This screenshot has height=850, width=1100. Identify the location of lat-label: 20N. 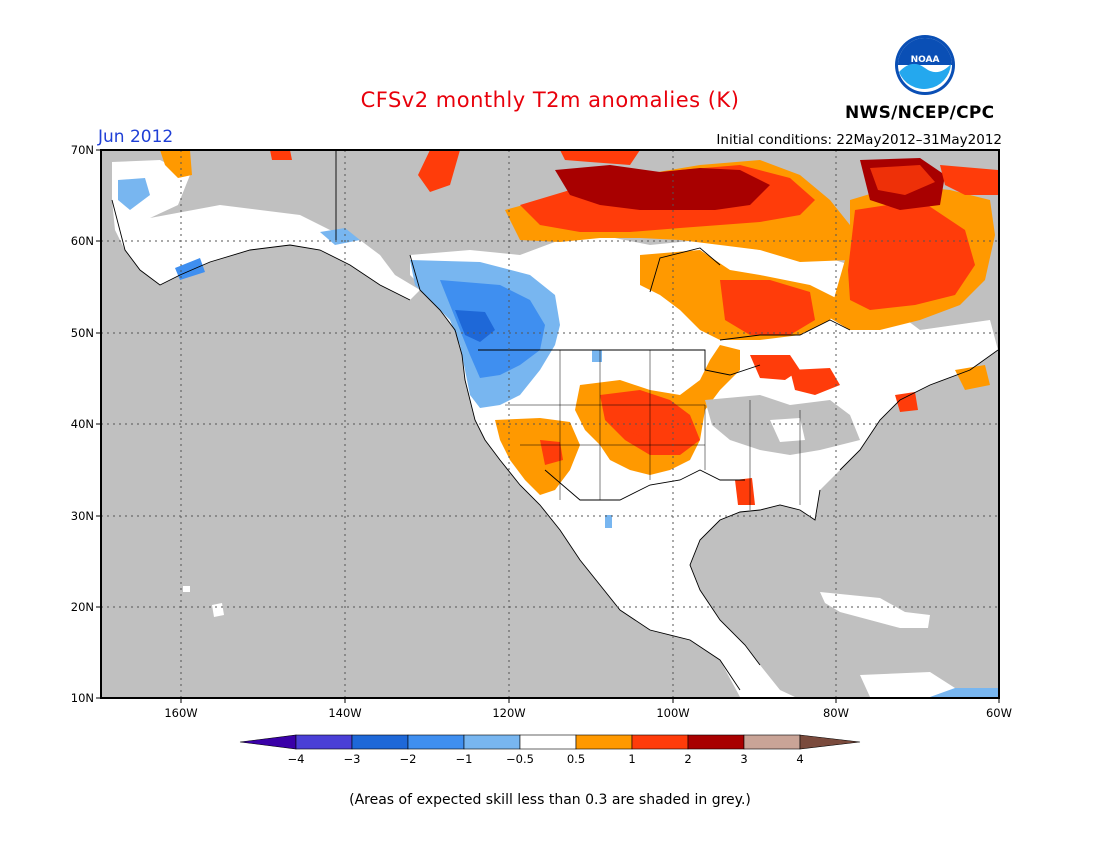
(82, 607).